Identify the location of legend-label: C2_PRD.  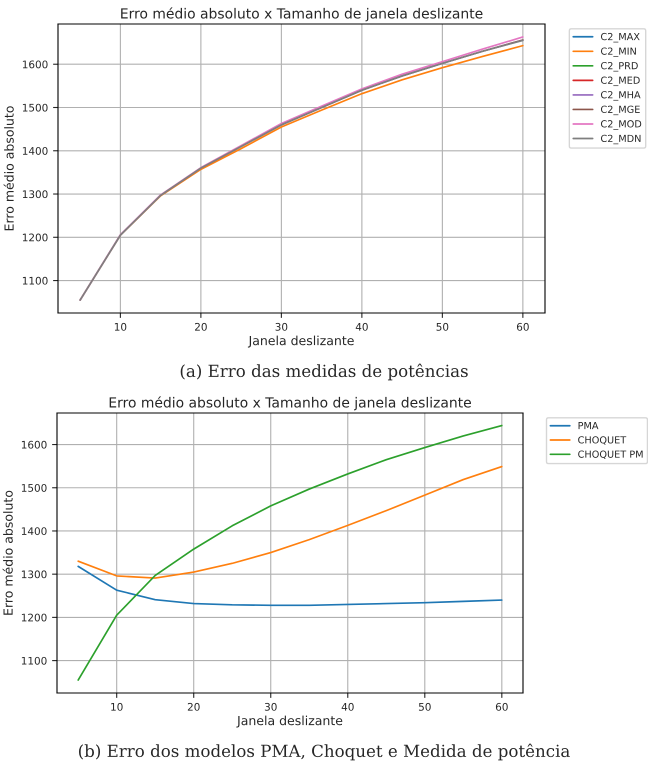
(619, 67).